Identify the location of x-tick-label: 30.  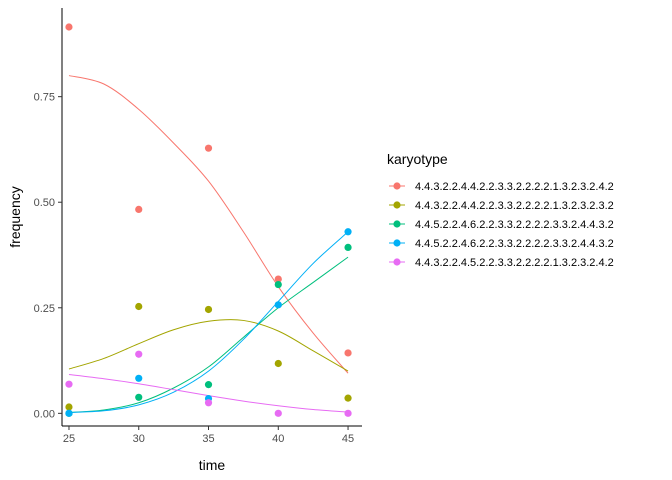
(139, 439).